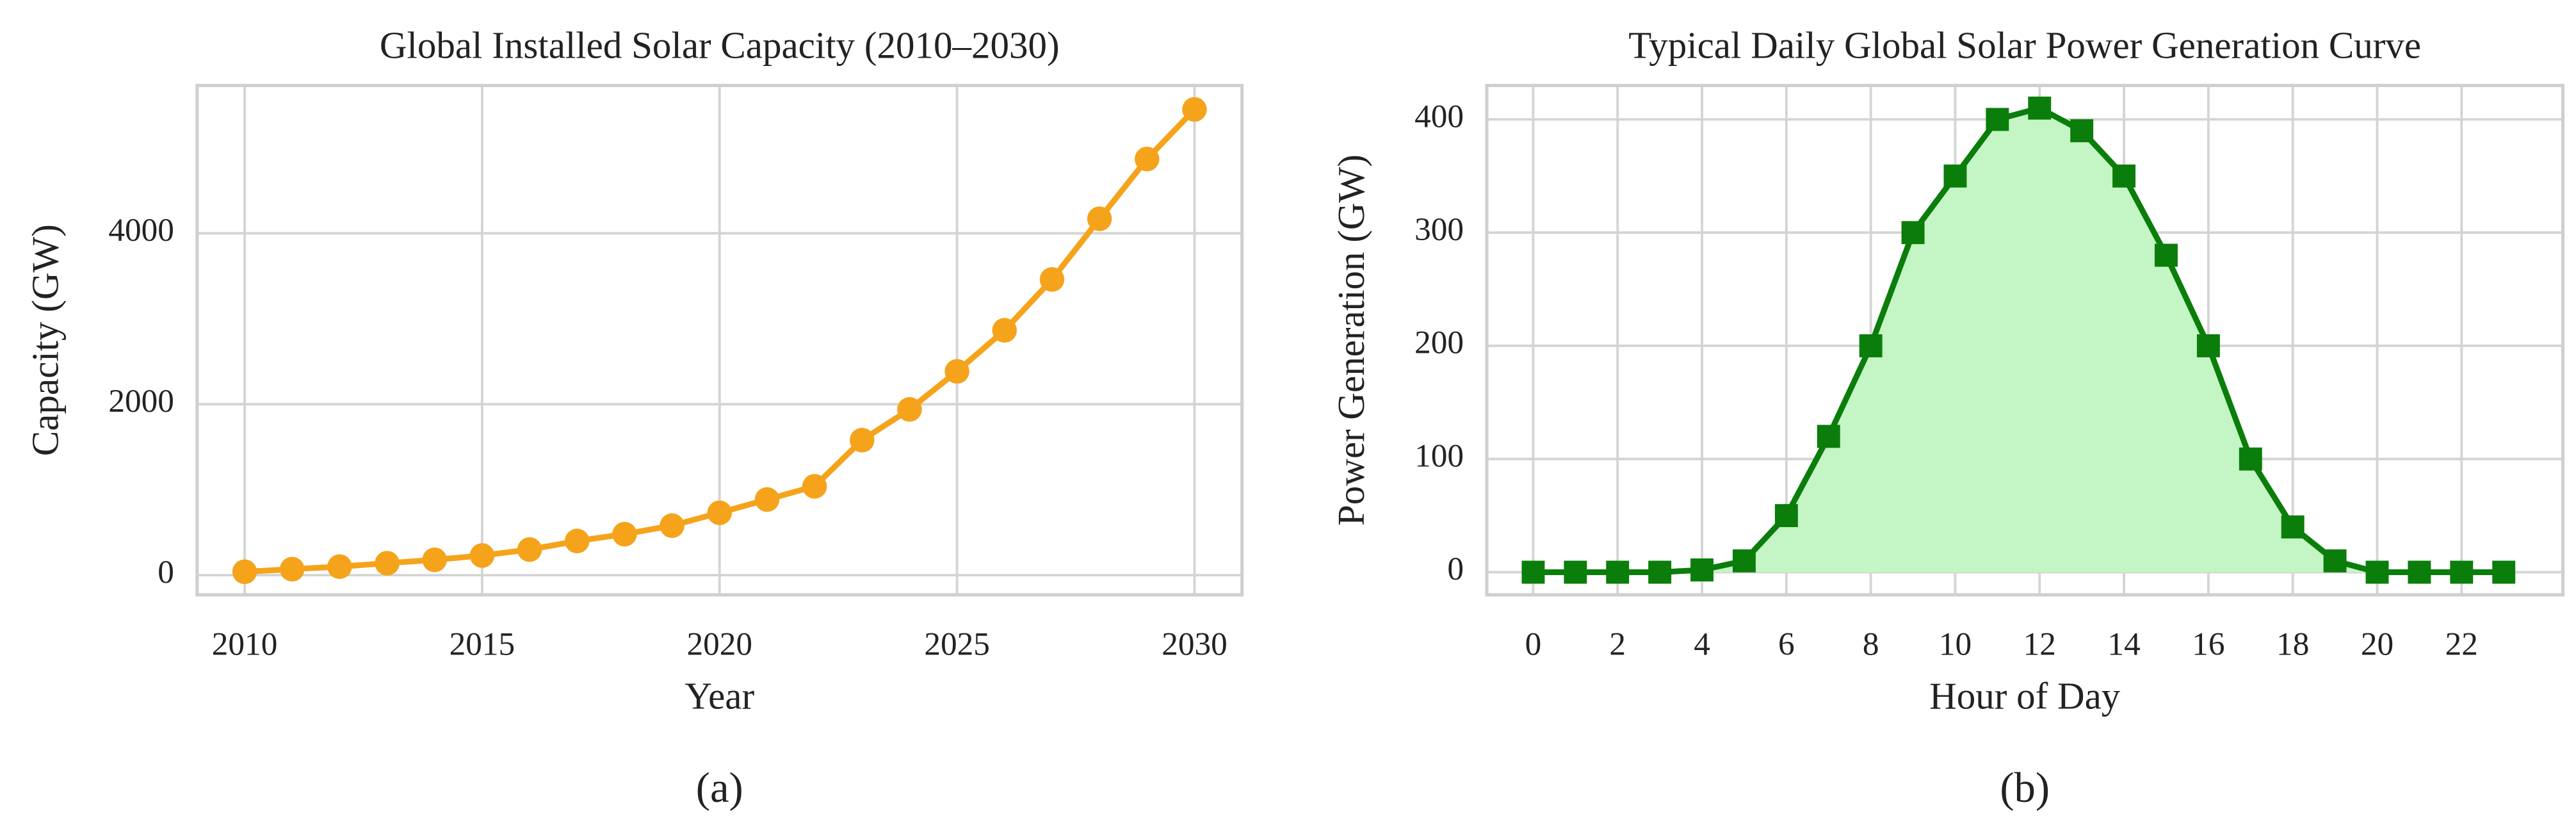 The image size is (2576, 830). Describe the element at coordinates (2025, 696) in the screenshot. I see `x-axis-label: Hour of Day` at that location.